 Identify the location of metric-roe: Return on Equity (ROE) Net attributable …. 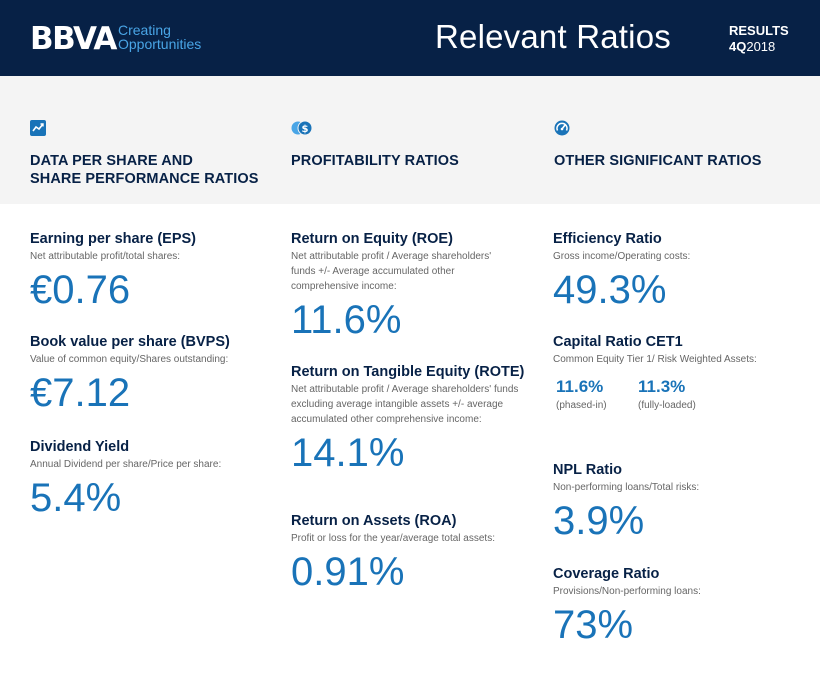
(411, 286).